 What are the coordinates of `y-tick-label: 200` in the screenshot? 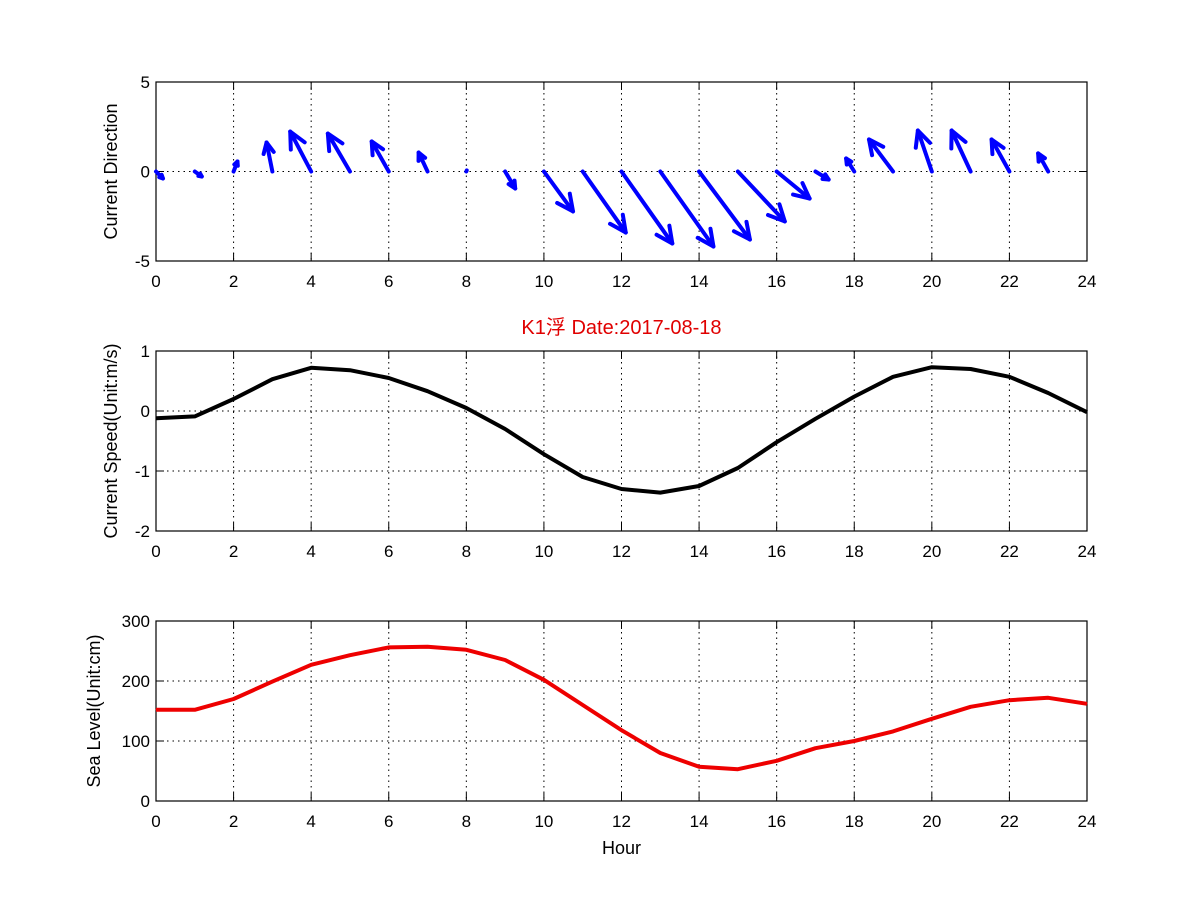 It's located at (136, 681).